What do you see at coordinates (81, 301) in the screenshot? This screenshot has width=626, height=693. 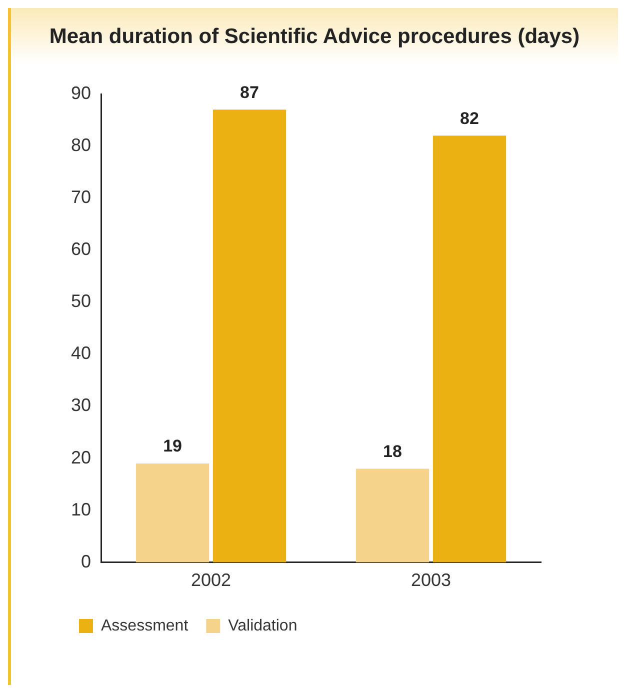 I see `y-tick-label: 50` at bounding box center [81, 301].